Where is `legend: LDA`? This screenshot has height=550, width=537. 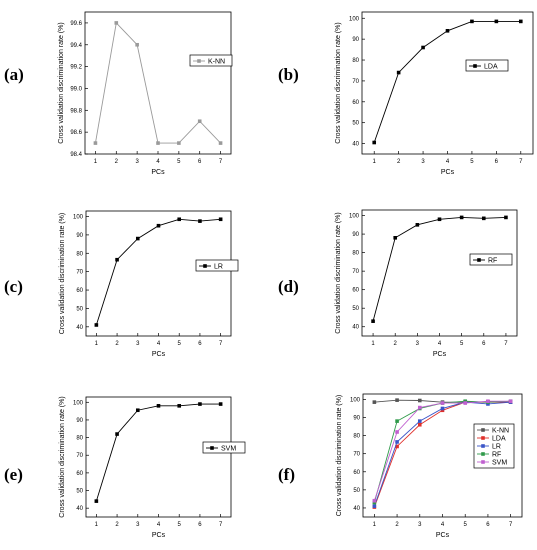
legend: LDA is located at coordinates (487, 65).